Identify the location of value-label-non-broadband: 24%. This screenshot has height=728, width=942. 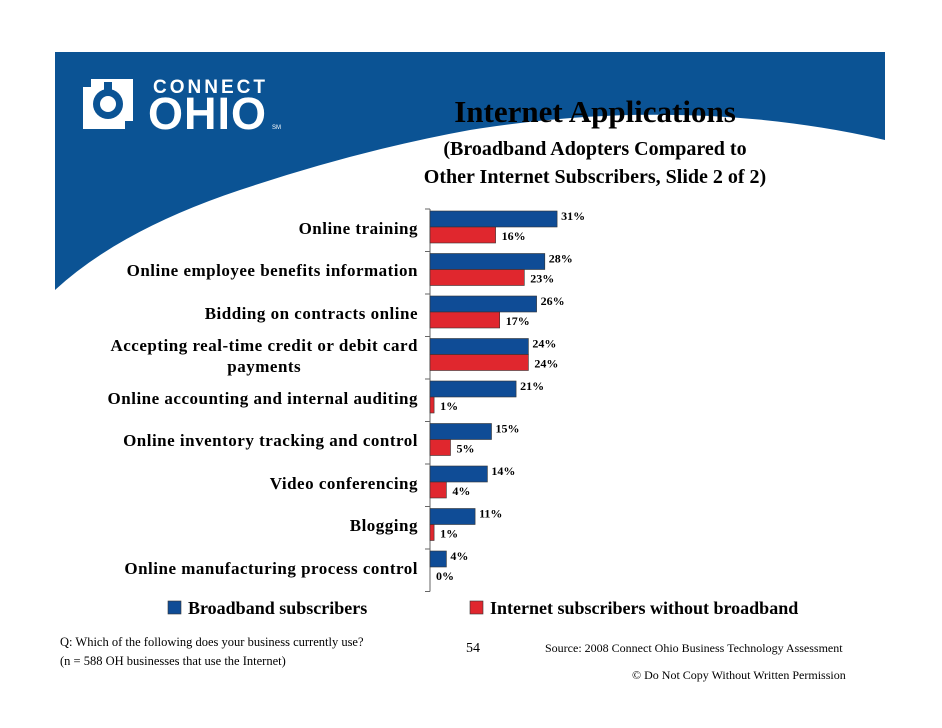
(546, 364).